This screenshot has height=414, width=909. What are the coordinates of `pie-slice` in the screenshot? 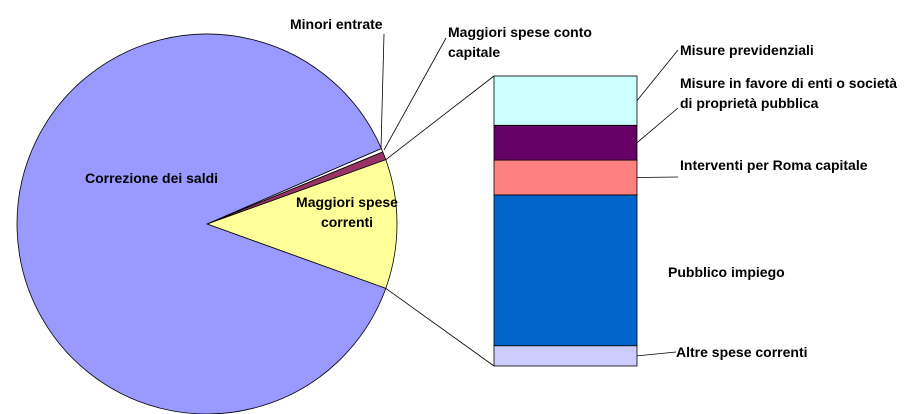 It's located at (301, 224).